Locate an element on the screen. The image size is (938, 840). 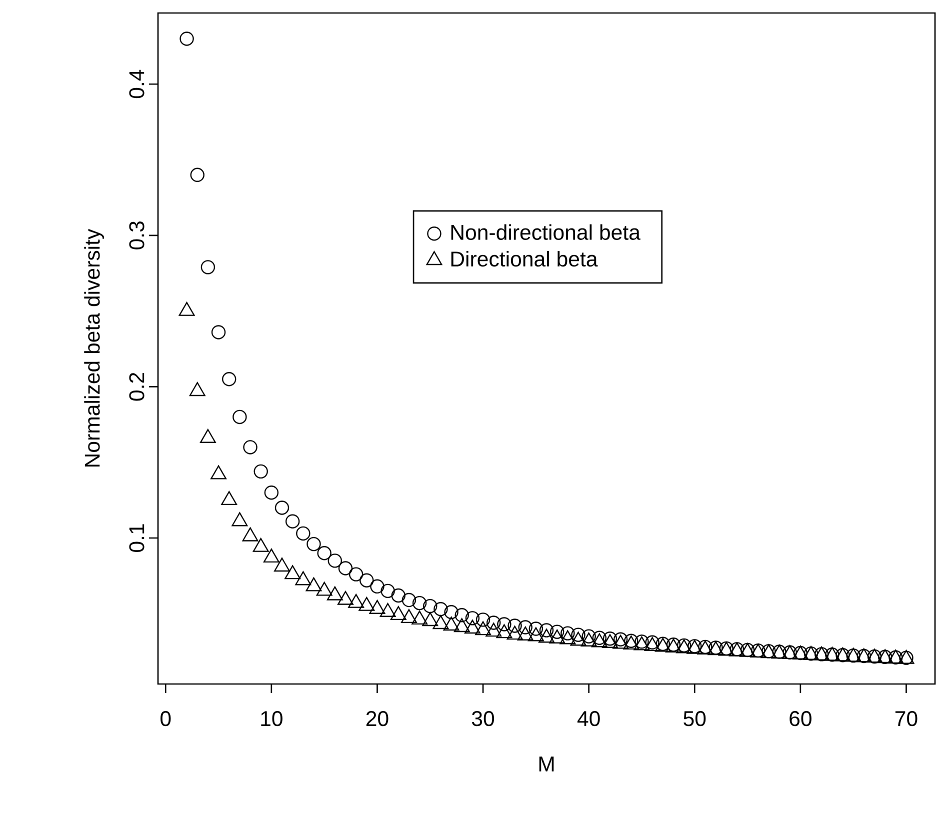
x-tick-label: 50 is located at coordinates (695, 718).